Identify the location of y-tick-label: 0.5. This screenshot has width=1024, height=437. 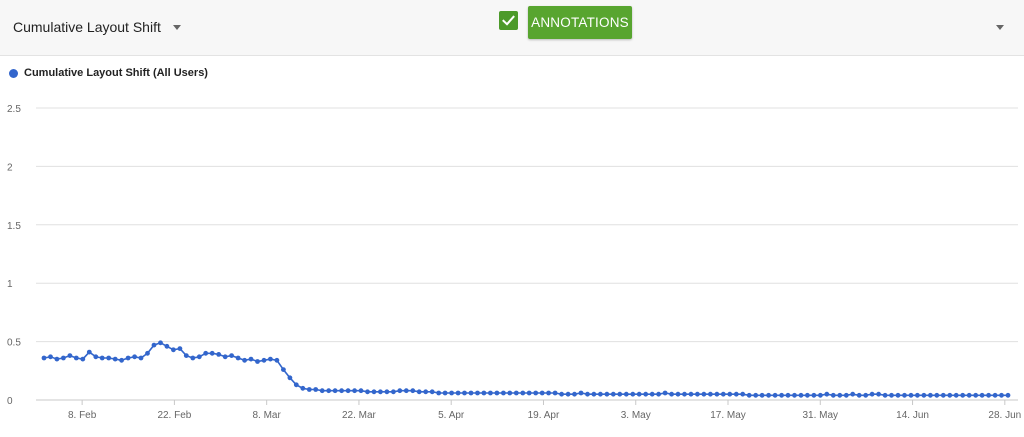
(14, 343).